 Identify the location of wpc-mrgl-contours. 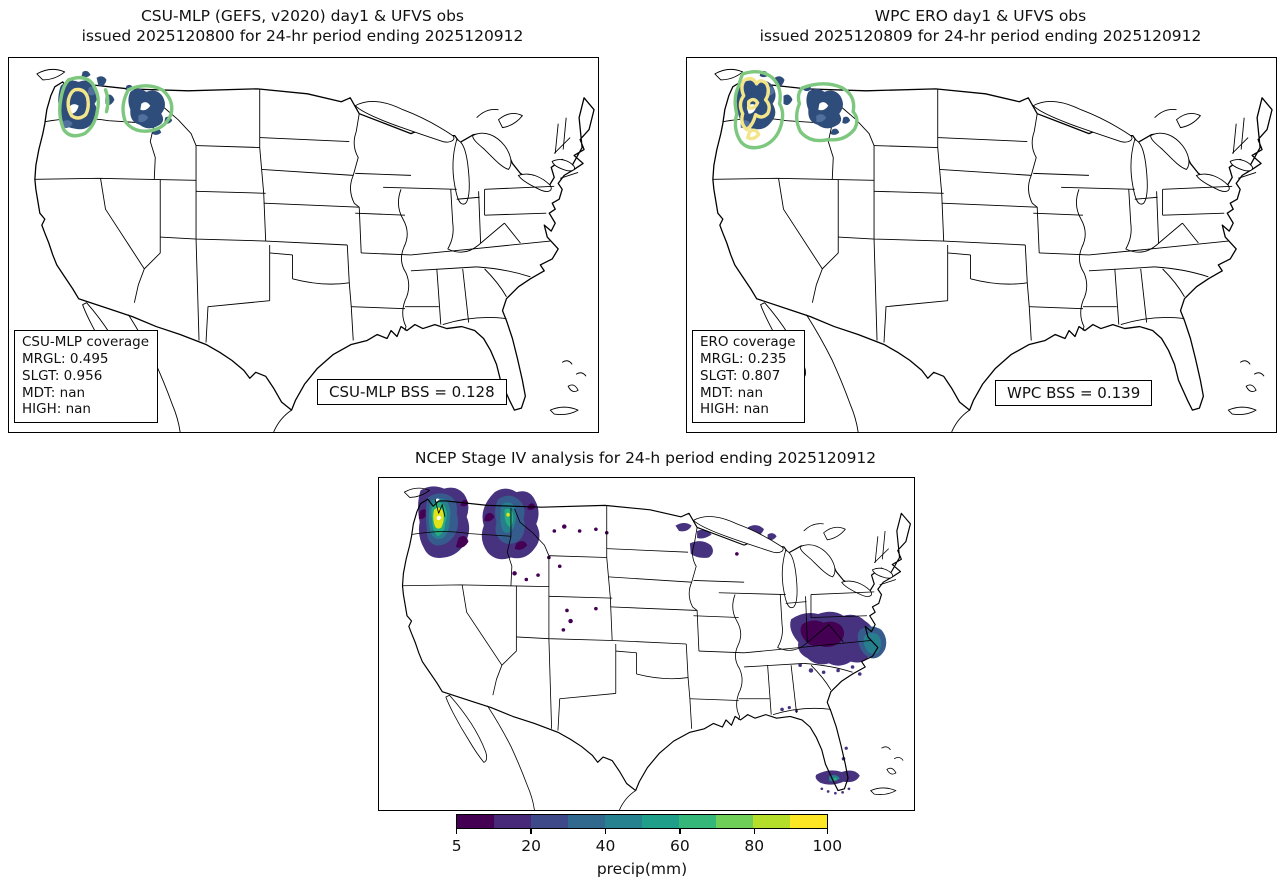
(796, 109).